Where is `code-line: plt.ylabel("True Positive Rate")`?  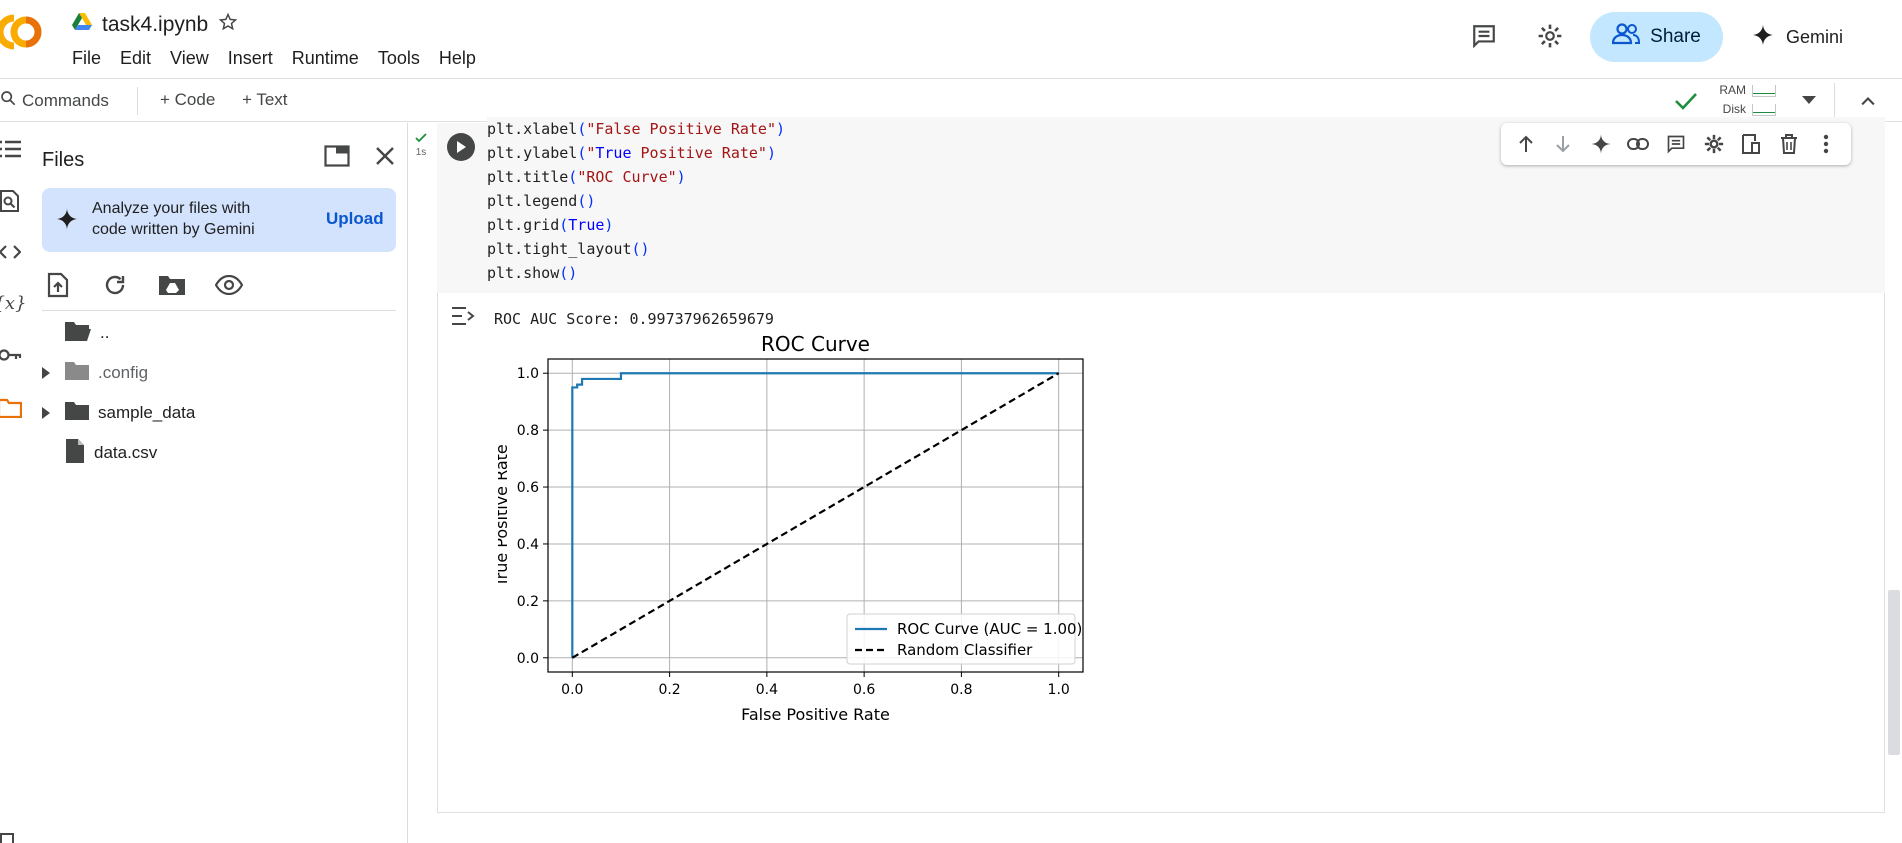
code-line: plt.ylabel("True Positive Rate") is located at coordinates (631, 153).